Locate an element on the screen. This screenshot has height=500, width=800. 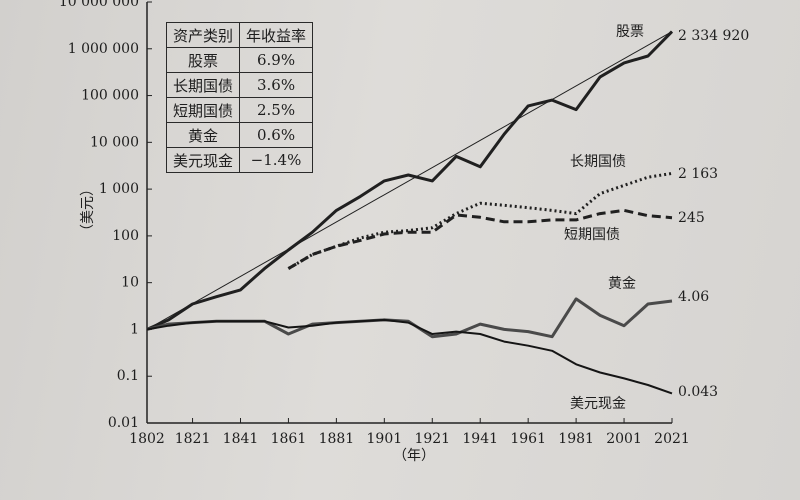
value-label: 0.043 is located at coordinates (698, 392).